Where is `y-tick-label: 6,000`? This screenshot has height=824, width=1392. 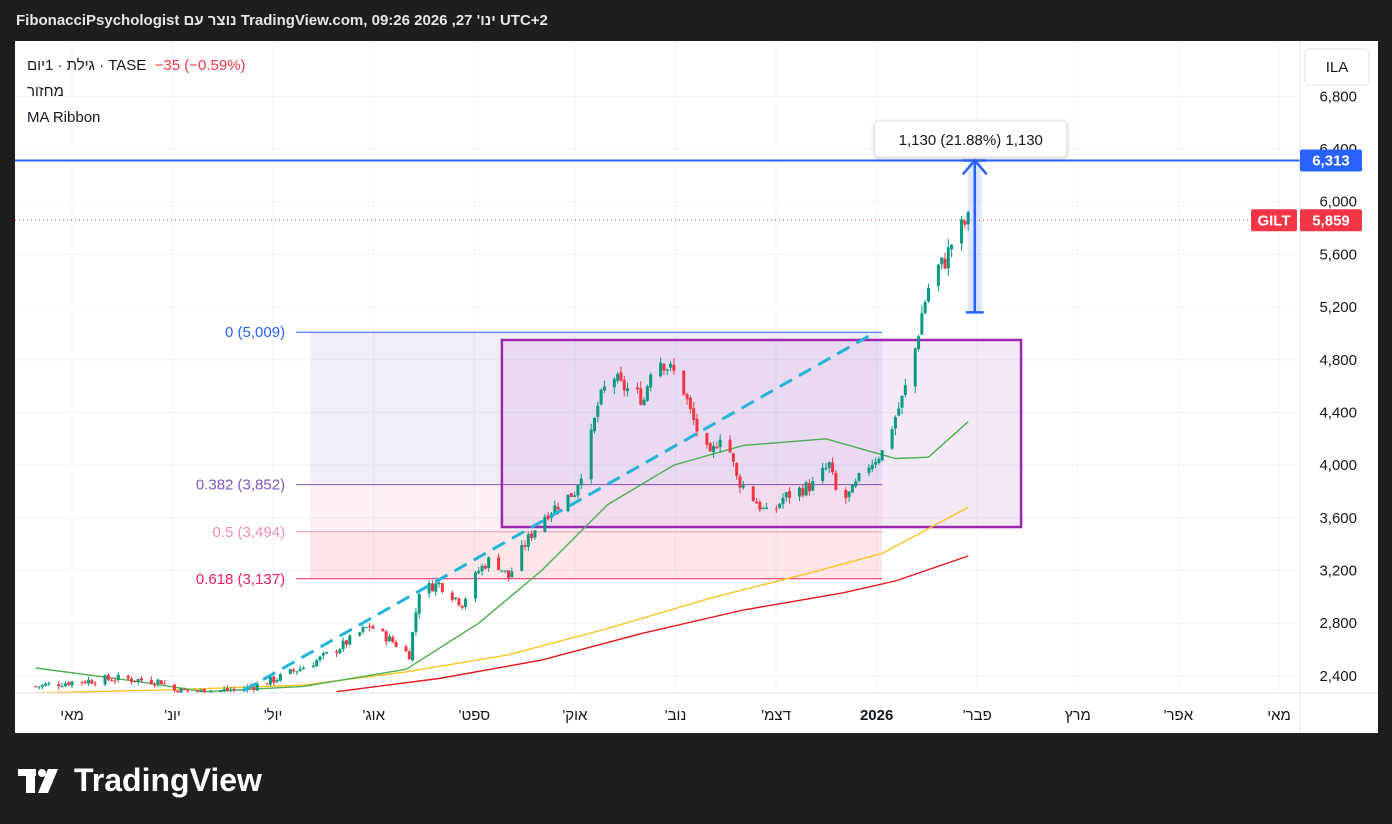
y-tick-label: 6,000 is located at coordinates (1338, 202).